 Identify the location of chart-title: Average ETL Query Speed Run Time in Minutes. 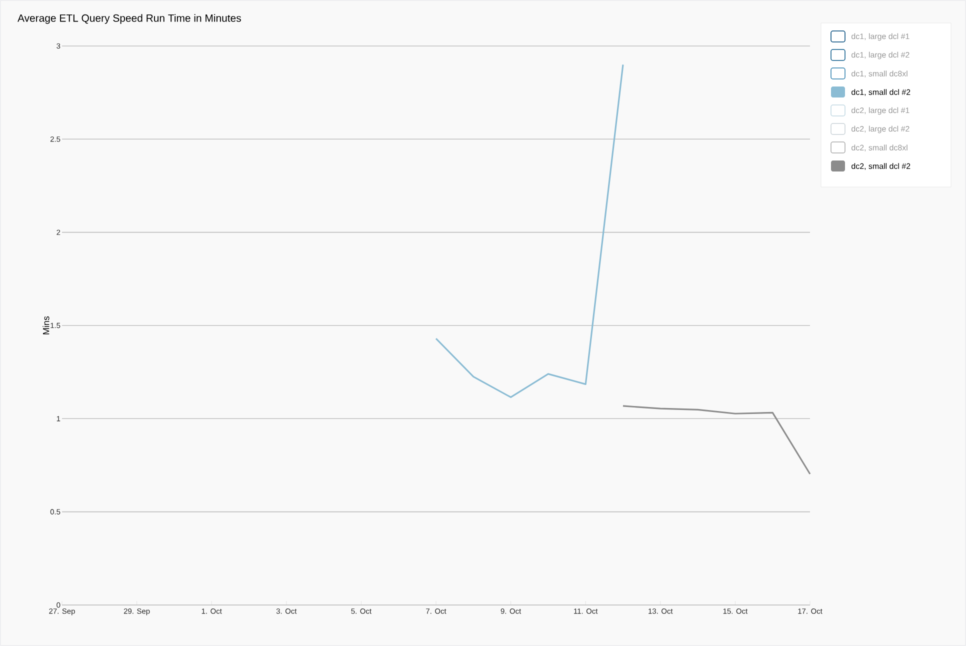
(129, 19).